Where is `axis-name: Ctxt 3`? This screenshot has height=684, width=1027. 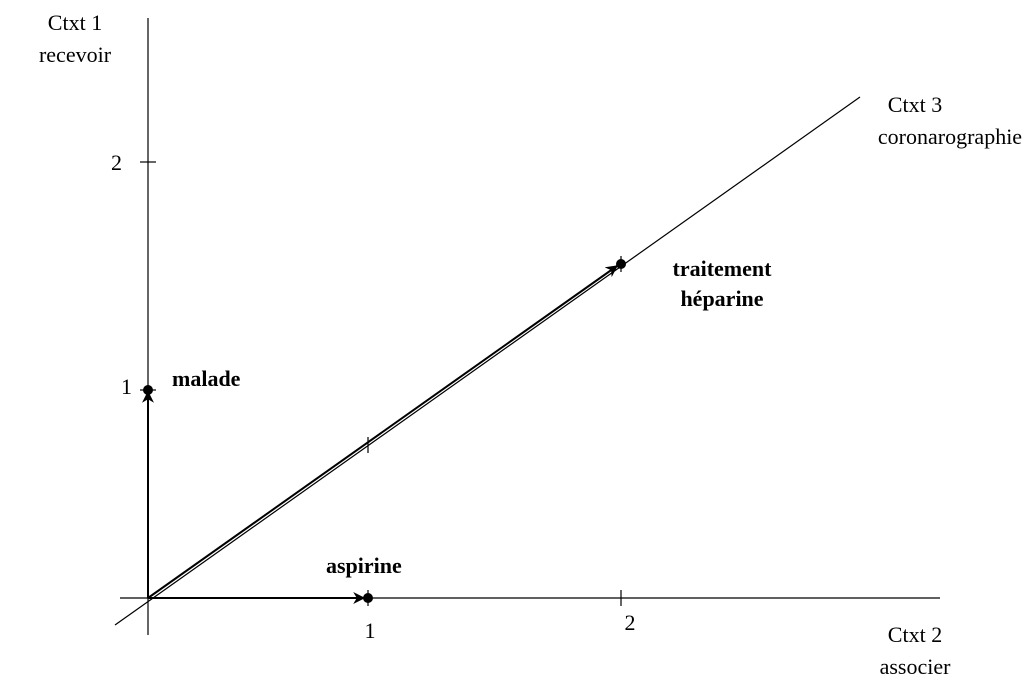 axis-name: Ctxt 3 is located at coordinates (915, 104).